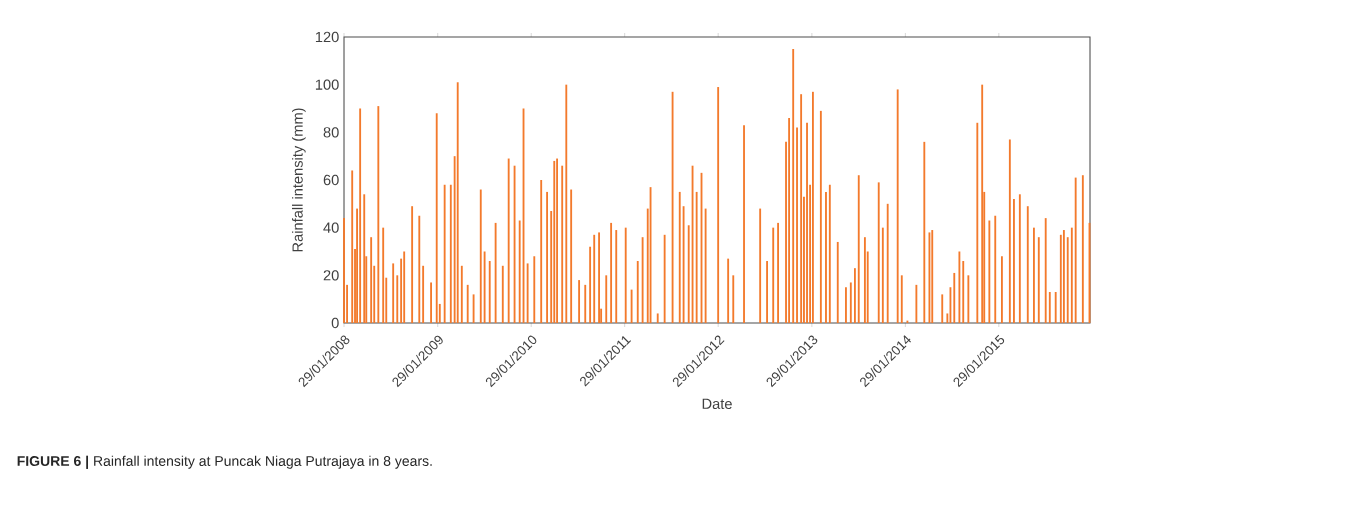  What do you see at coordinates (327, 84) in the screenshot?
I see `y-tick-label: 100` at bounding box center [327, 84].